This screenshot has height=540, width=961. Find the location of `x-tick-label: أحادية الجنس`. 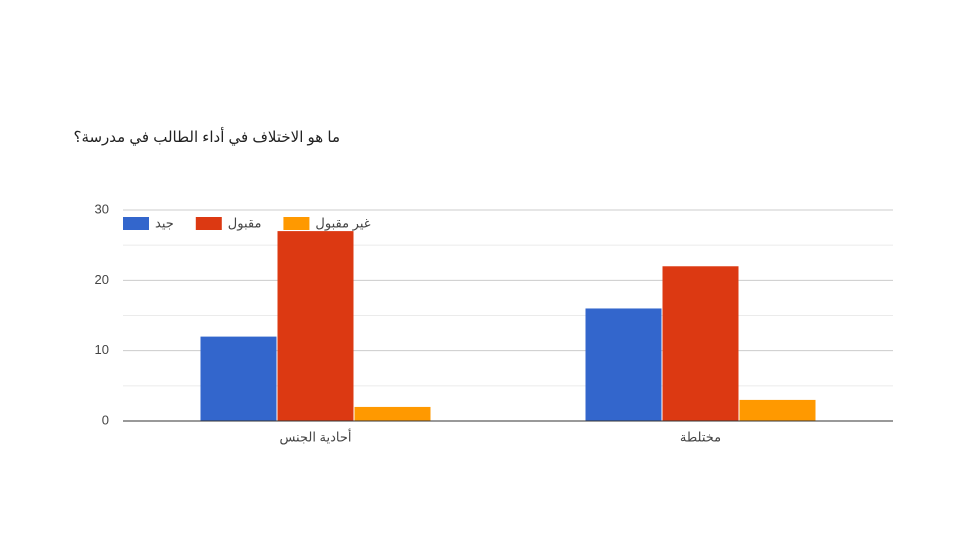

x-tick-label: أحادية الجنس is located at coordinates (315, 436).